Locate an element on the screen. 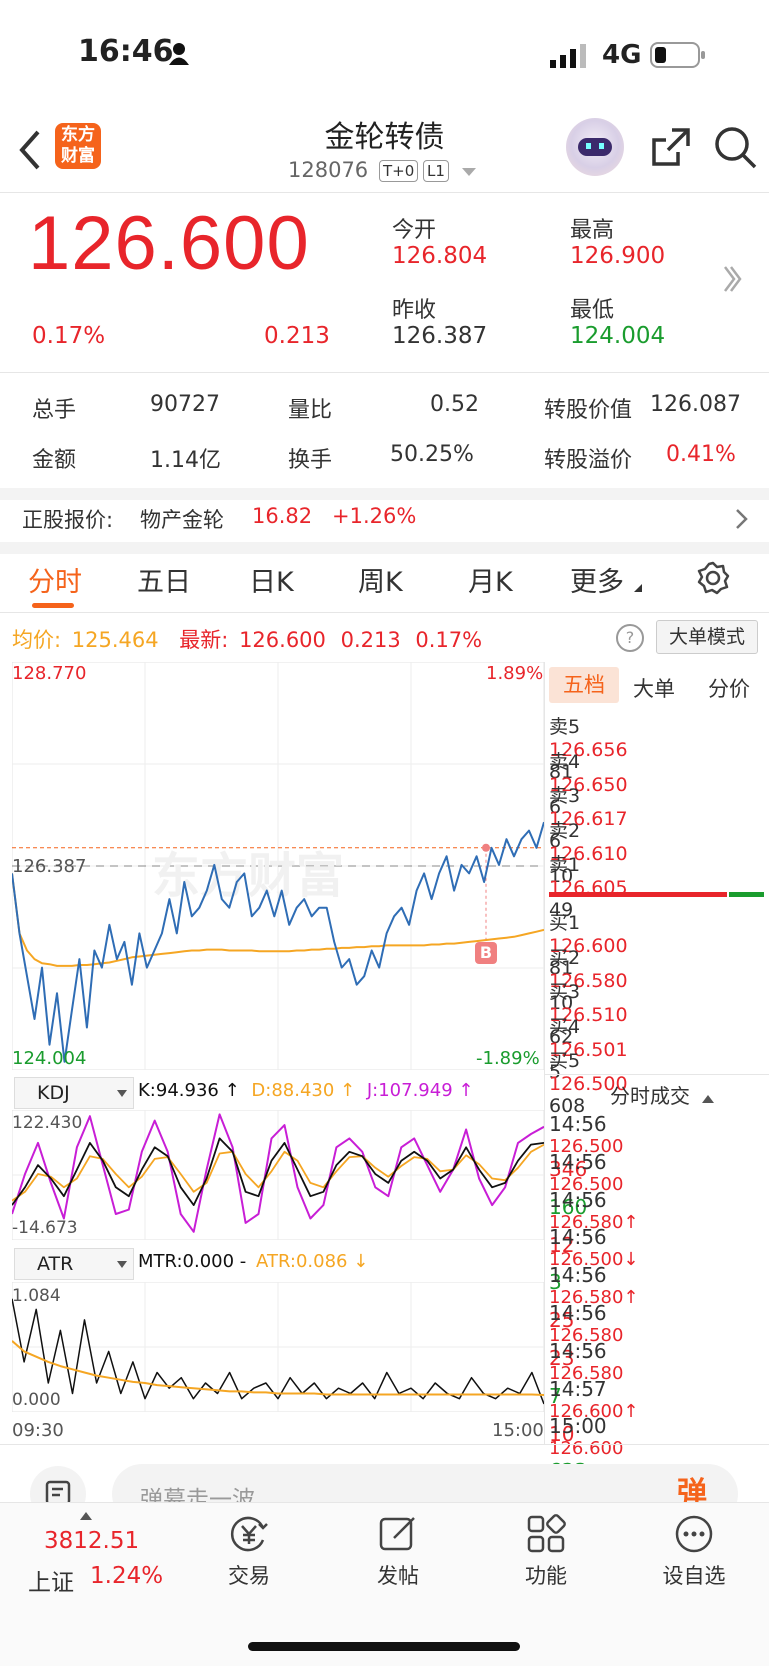 The width and height of the screenshot is (769, 1666). turnover-value: 50.25% is located at coordinates (432, 454).